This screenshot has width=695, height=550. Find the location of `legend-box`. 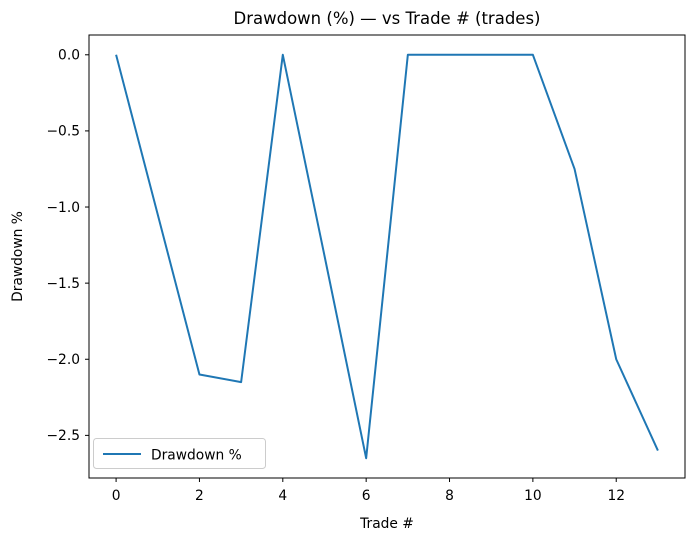

legend-box is located at coordinates (179, 453).